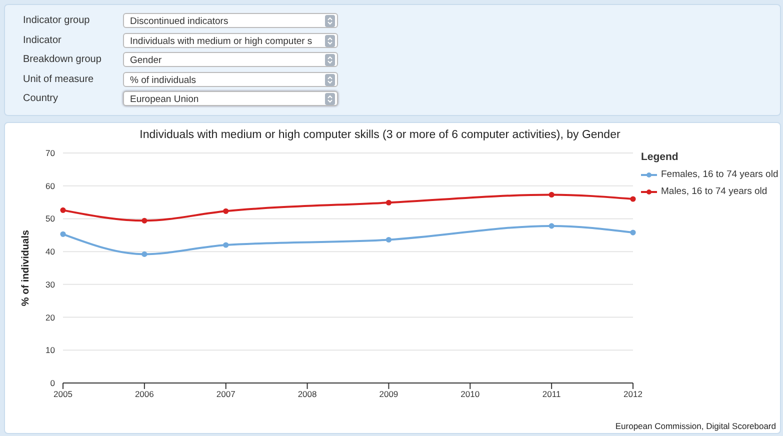  What do you see at coordinates (380, 135) in the screenshot?
I see `chart-title: Individuals with medium or high computer skills (3 or more of 6 computer activities), by Gender` at bounding box center [380, 135].